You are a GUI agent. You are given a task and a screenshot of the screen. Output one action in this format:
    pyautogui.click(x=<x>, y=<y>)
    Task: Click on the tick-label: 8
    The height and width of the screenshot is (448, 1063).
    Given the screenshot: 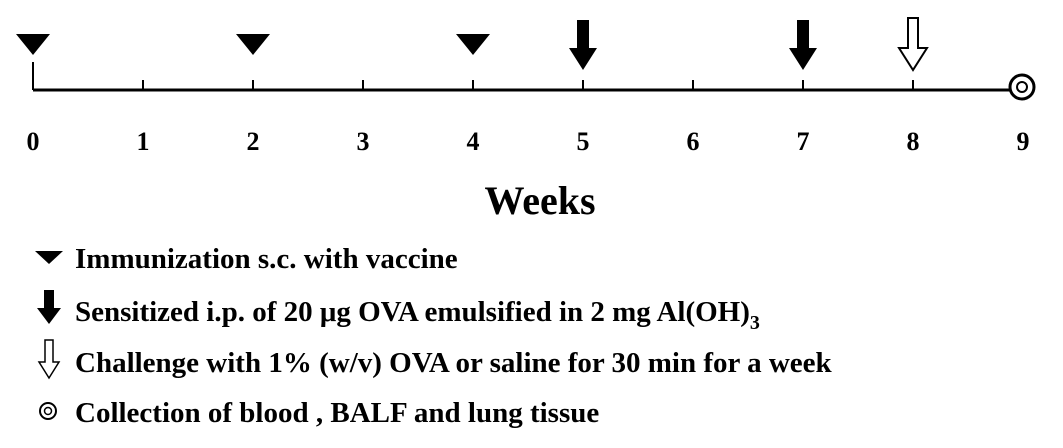 What is the action you would take?
    pyautogui.click(x=913, y=141)
    